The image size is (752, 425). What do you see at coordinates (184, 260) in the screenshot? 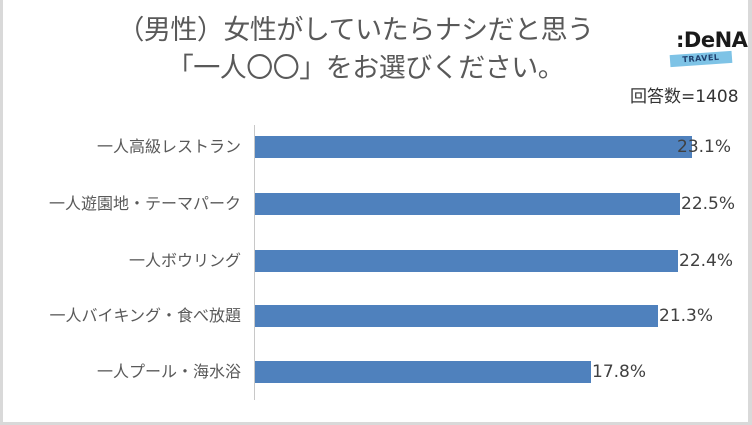
I see `category-label: 一人ボウリング` at bounding box center [184, 260].